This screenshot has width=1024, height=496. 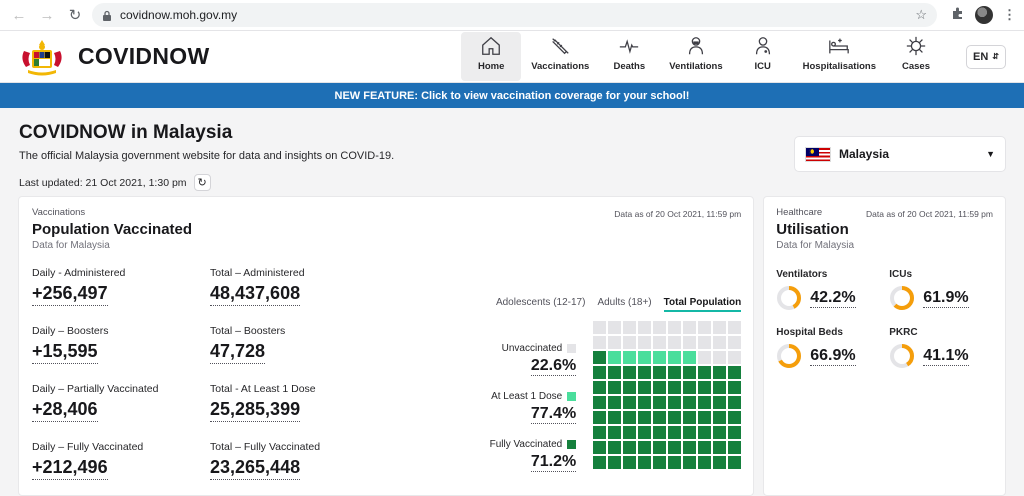 What do you see at coordinates (255, 410) in the screenshot?
I see `stat-value: 25,285,399` at bounding box center [255, 410].